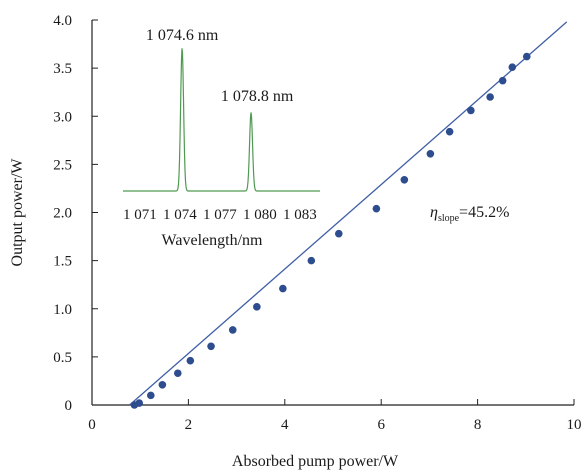 This screenshot has height=471, width=584. I want to click on inset-x-tick-label: 1 083, so click(300, 215).